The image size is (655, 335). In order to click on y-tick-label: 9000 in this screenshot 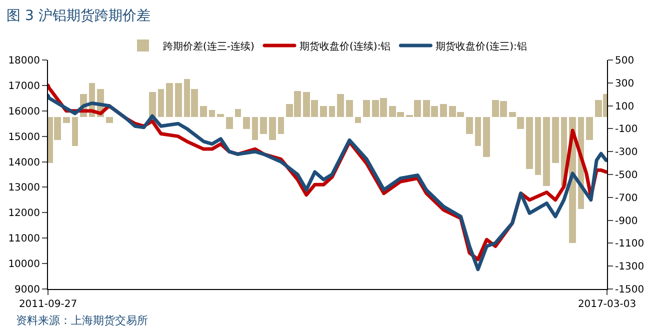, I will do `click(27, 290)`.